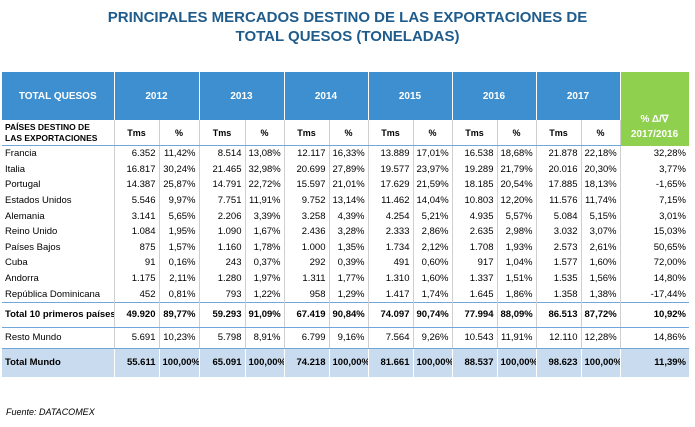  I want to click on tonnes-cell: 5.084, so click(559, 216).